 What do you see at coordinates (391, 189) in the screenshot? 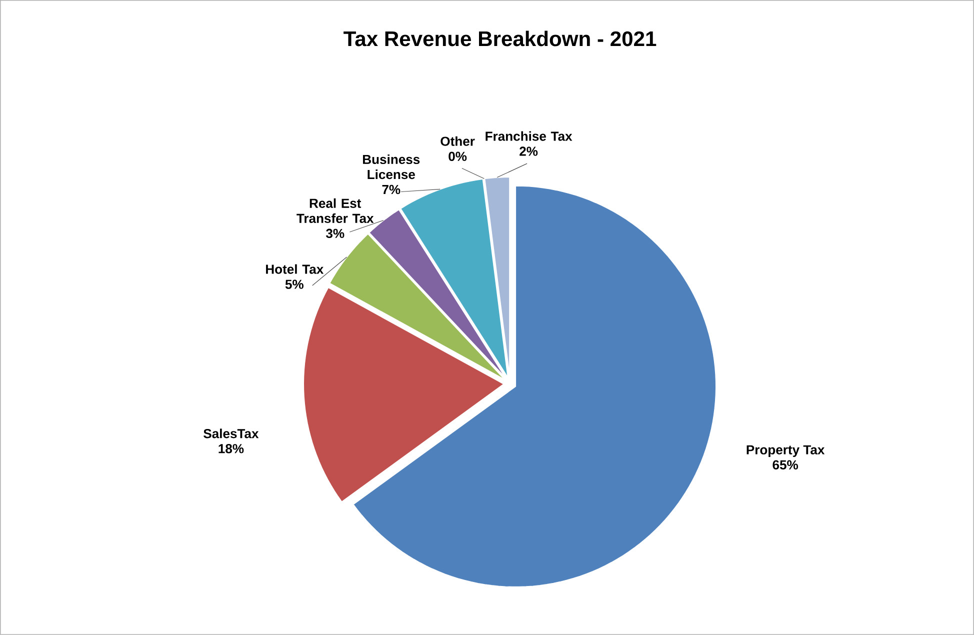
I see `data-label: 7%` at bounding box center [391, 189].